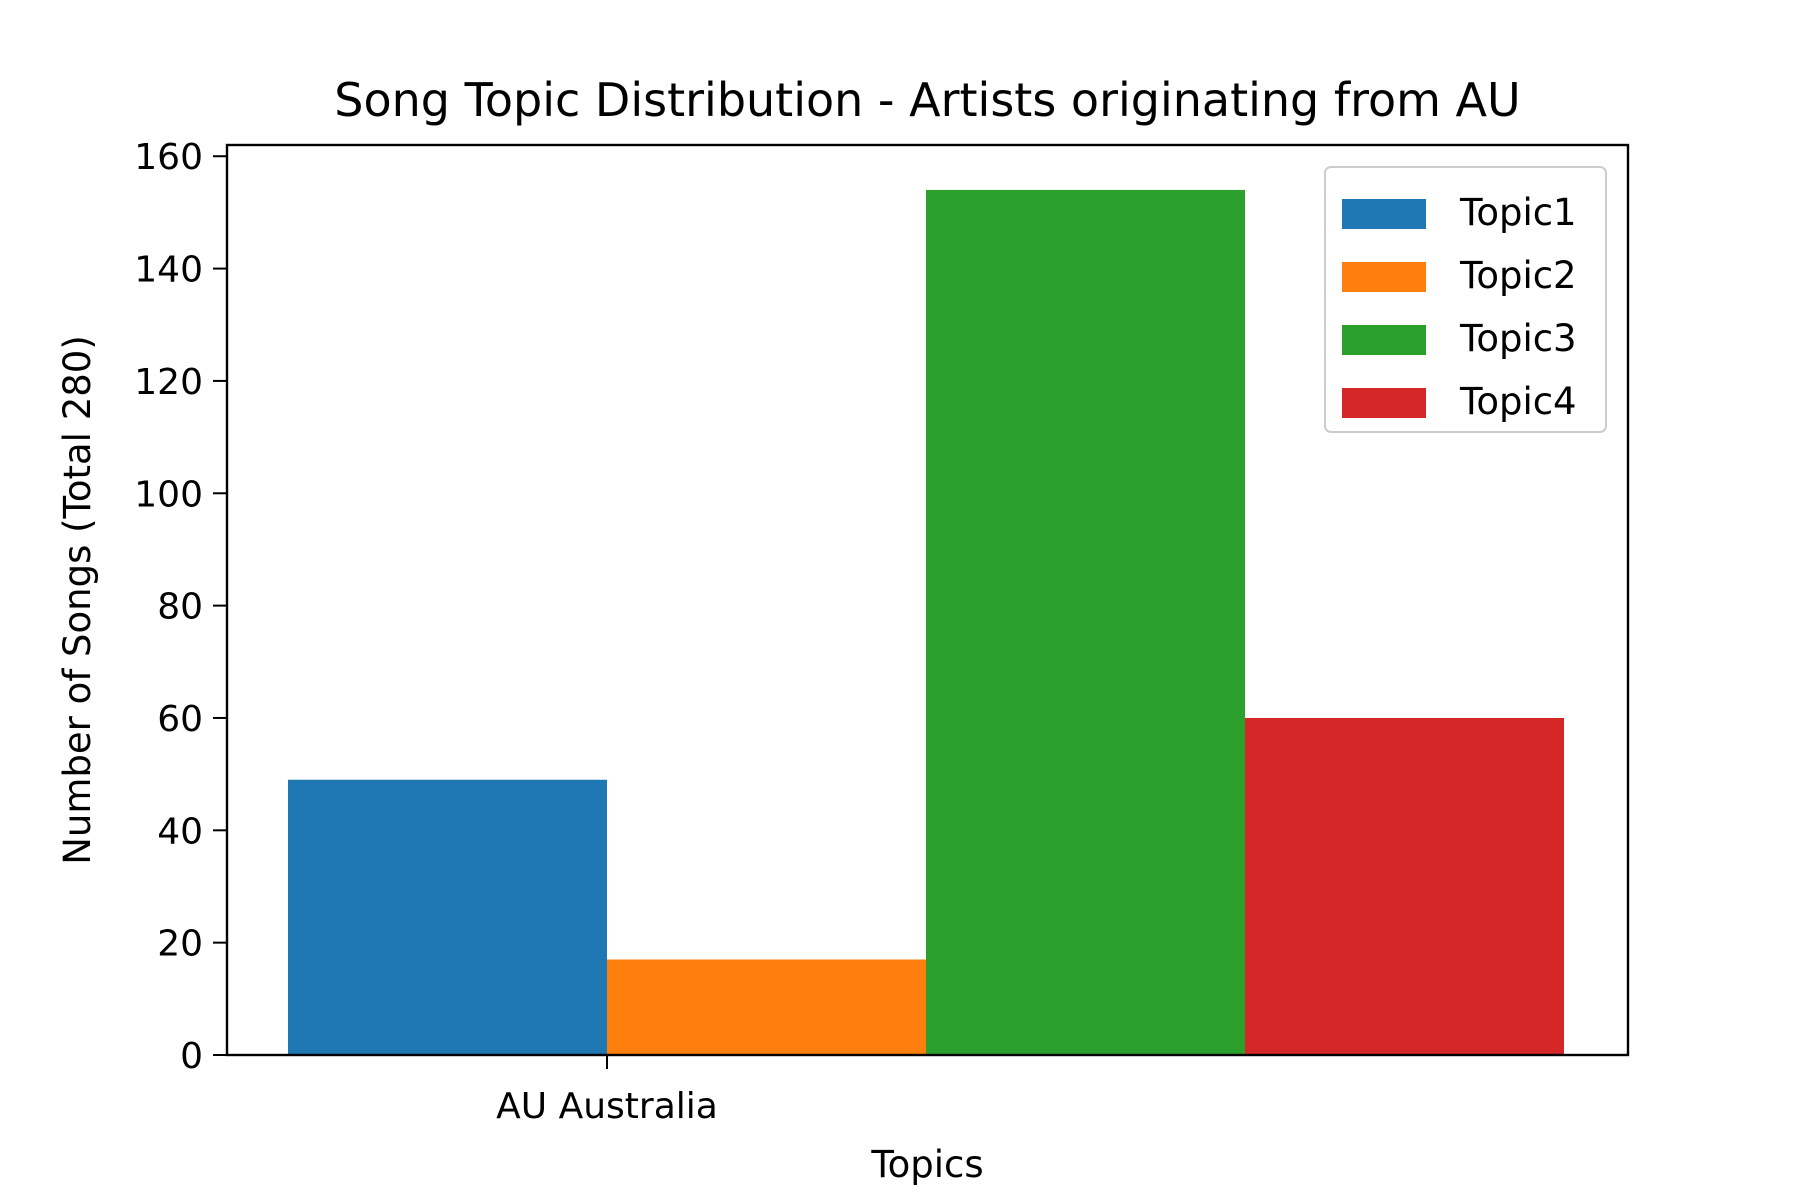 The width and height of the screenshot is (1800, 1200). Describe the element at coordinates (180, 831) in the screenshot. I see `y-tick-label: 40` at that location.